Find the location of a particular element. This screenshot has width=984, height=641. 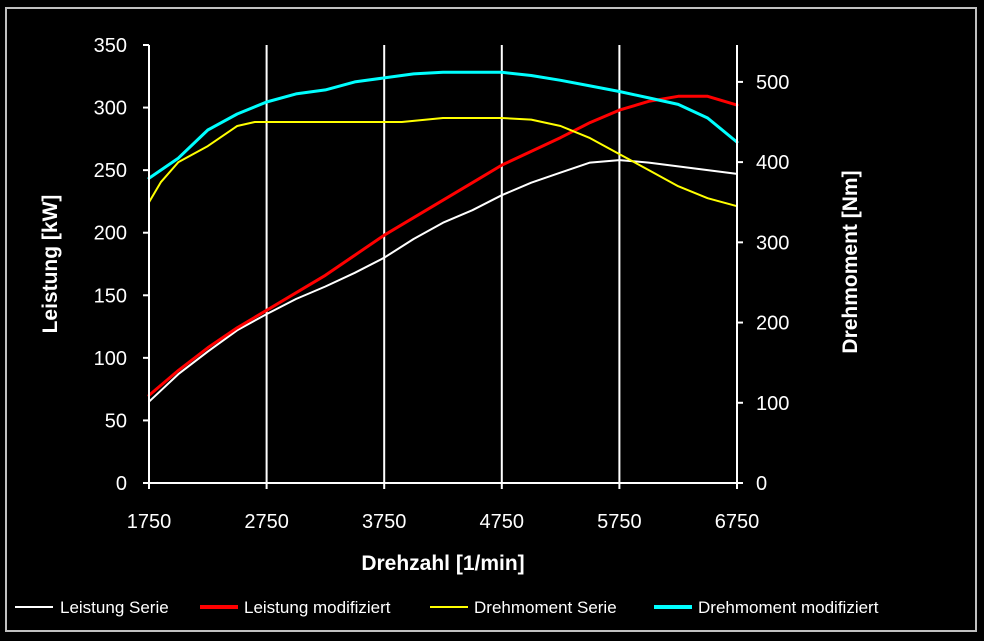

x-axis-title: Drehzahl [1/min] is located at coordinates (442, 563).